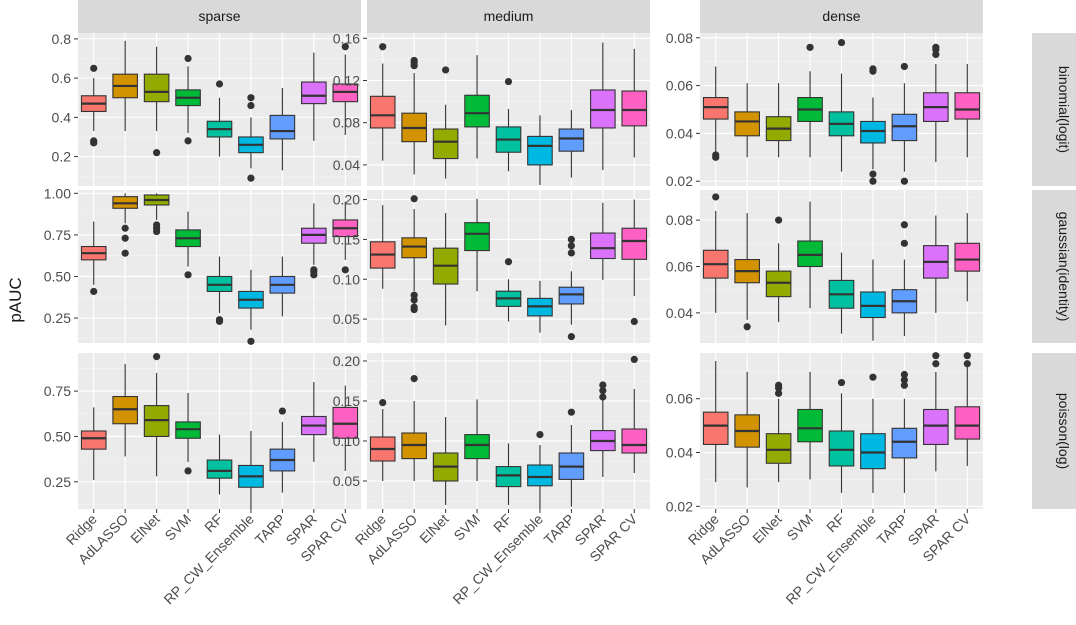 Image resolution: width=1076 pixels, height=625 pixels. Describe the element at coordinates (1064, 267) in the screenshot. I see `row-strip-label-gaussian-identity: gaussian(identity)` at that location.